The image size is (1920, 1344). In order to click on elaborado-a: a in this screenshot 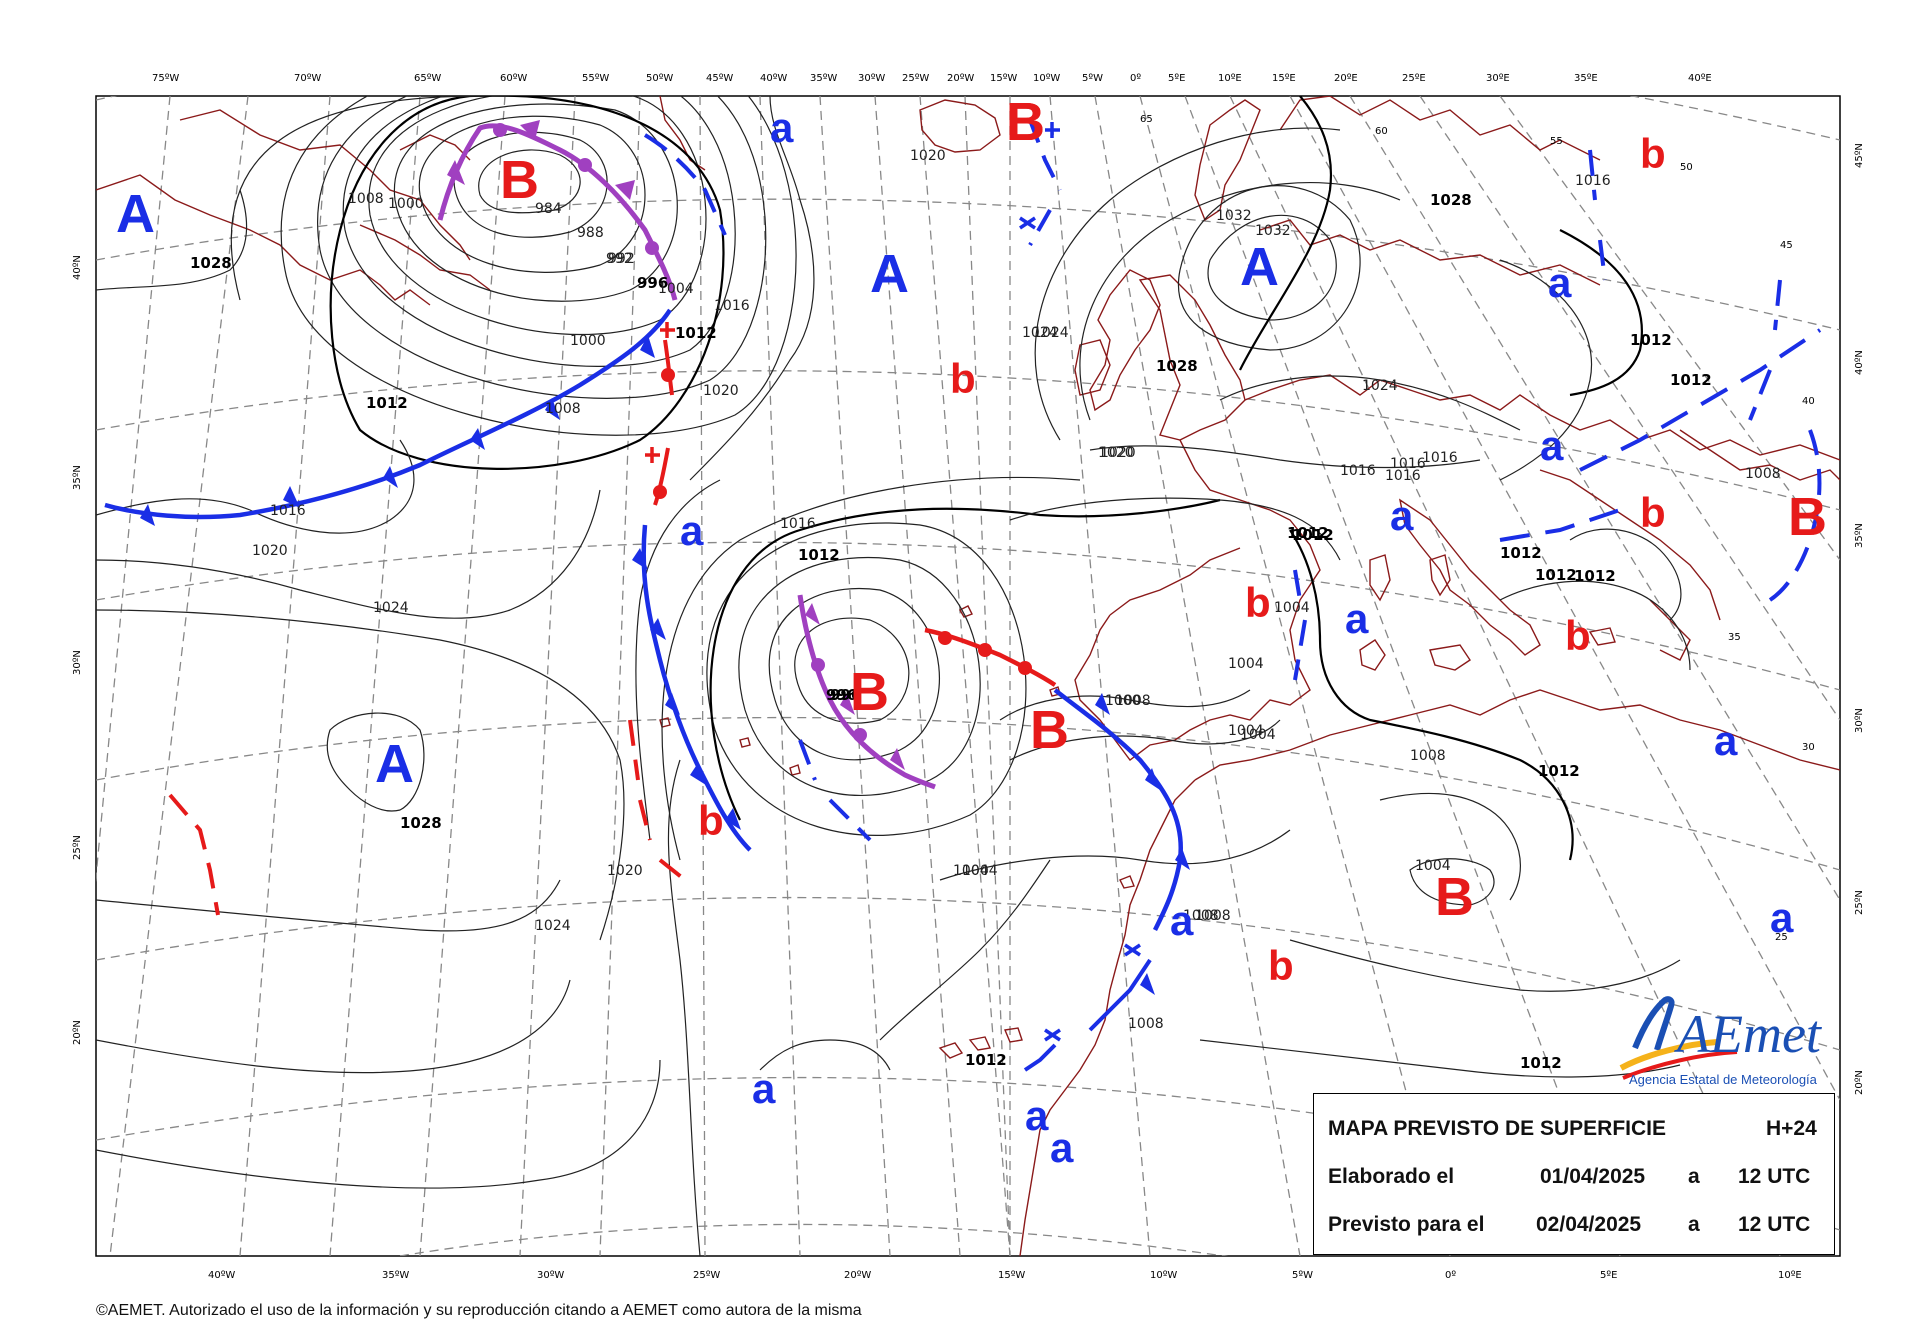, I will do `click(1694, 1176)`.